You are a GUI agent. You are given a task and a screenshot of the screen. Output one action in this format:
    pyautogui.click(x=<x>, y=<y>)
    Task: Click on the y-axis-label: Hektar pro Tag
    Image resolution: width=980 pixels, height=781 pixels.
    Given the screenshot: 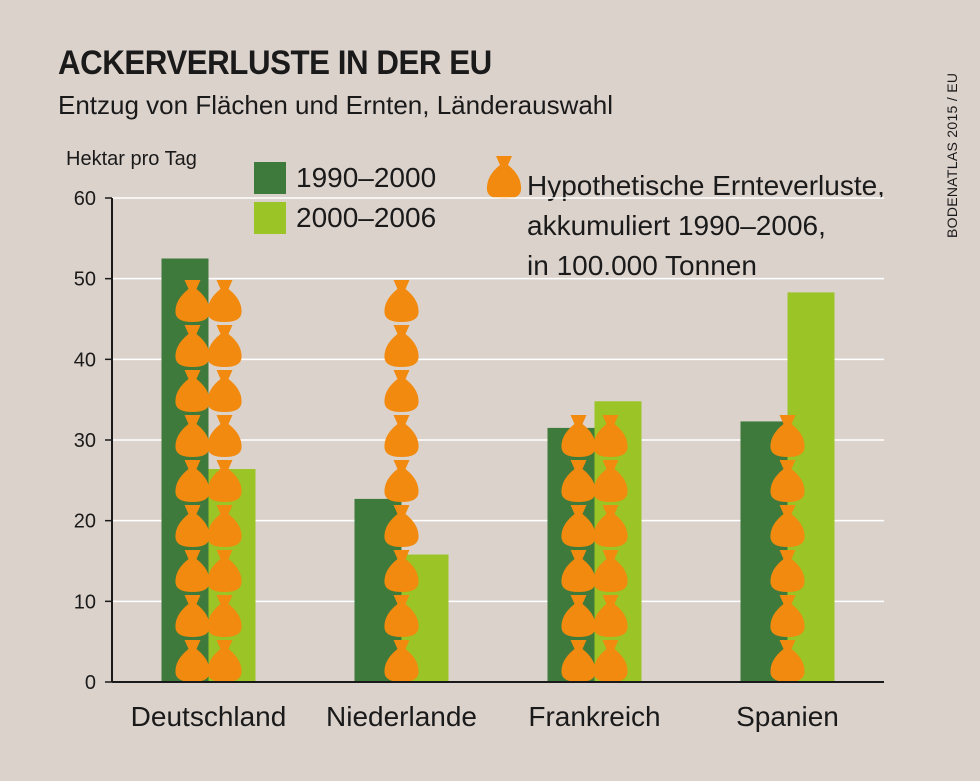 What is the action you would take?
    pyautogui.click(x=131, y=159)
    